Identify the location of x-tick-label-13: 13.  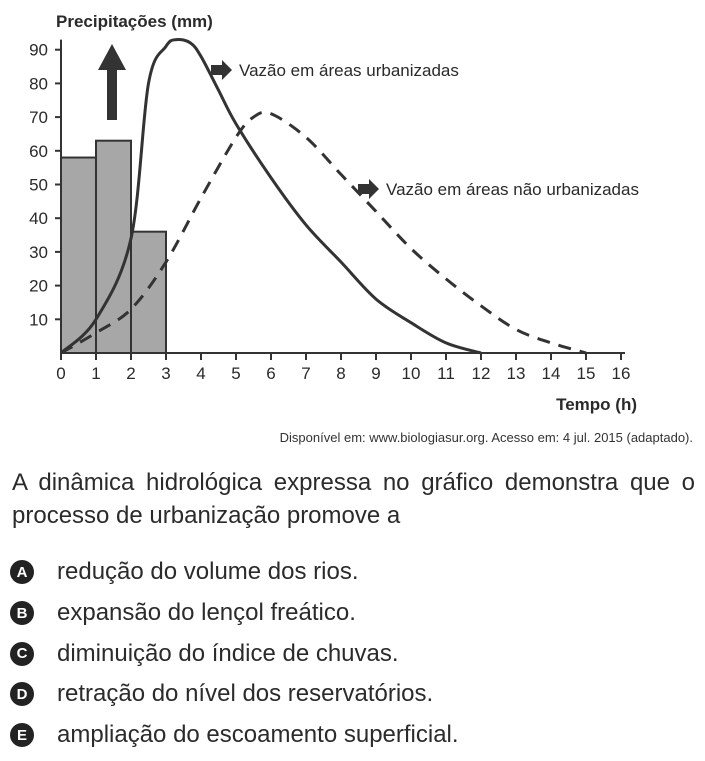
(516, 373).